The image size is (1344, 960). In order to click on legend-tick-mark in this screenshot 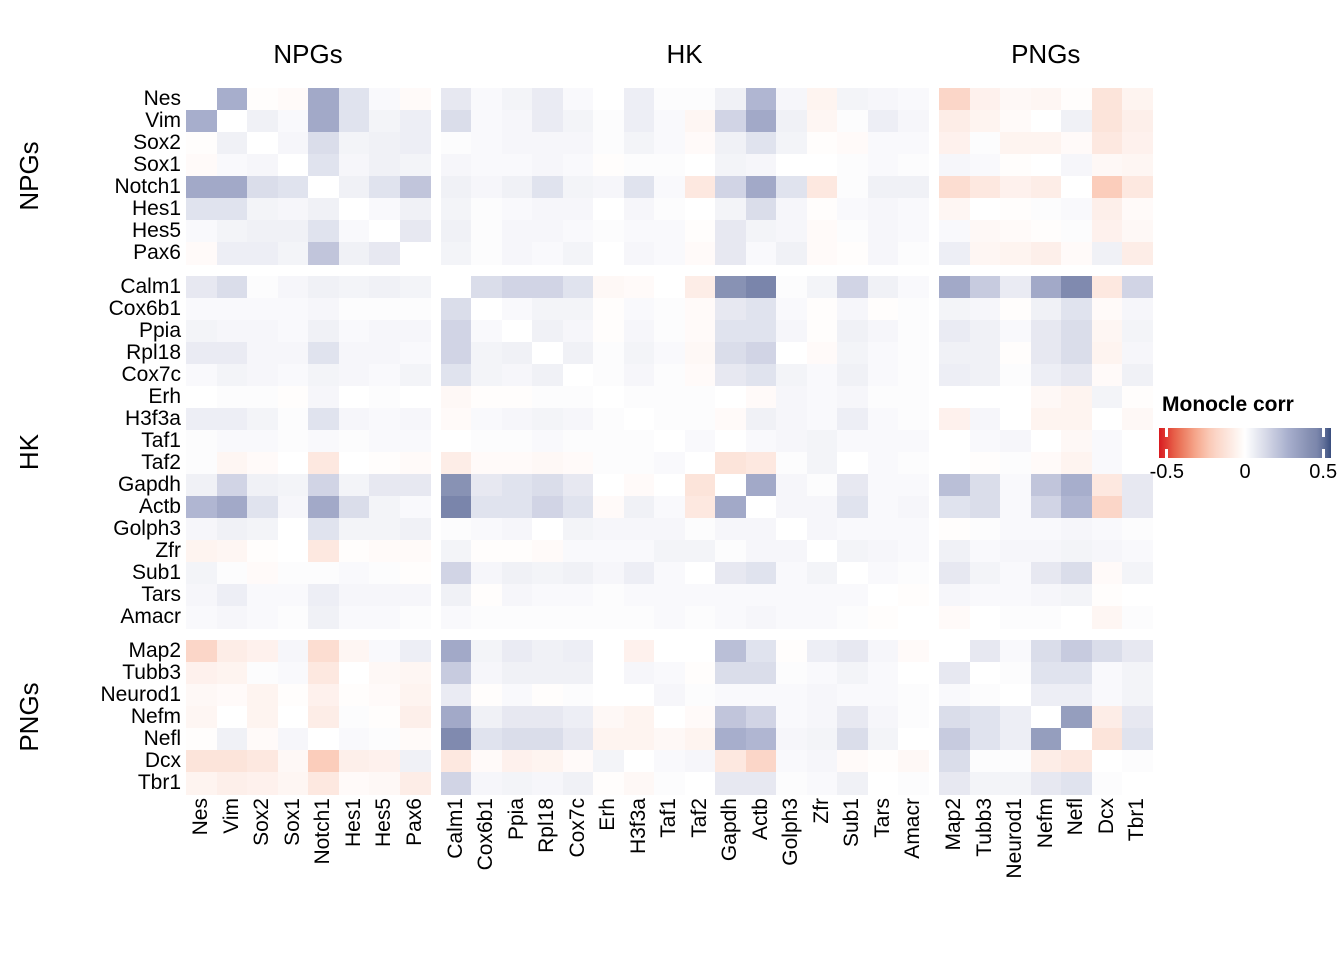, I will do `click(1167, 453)`.